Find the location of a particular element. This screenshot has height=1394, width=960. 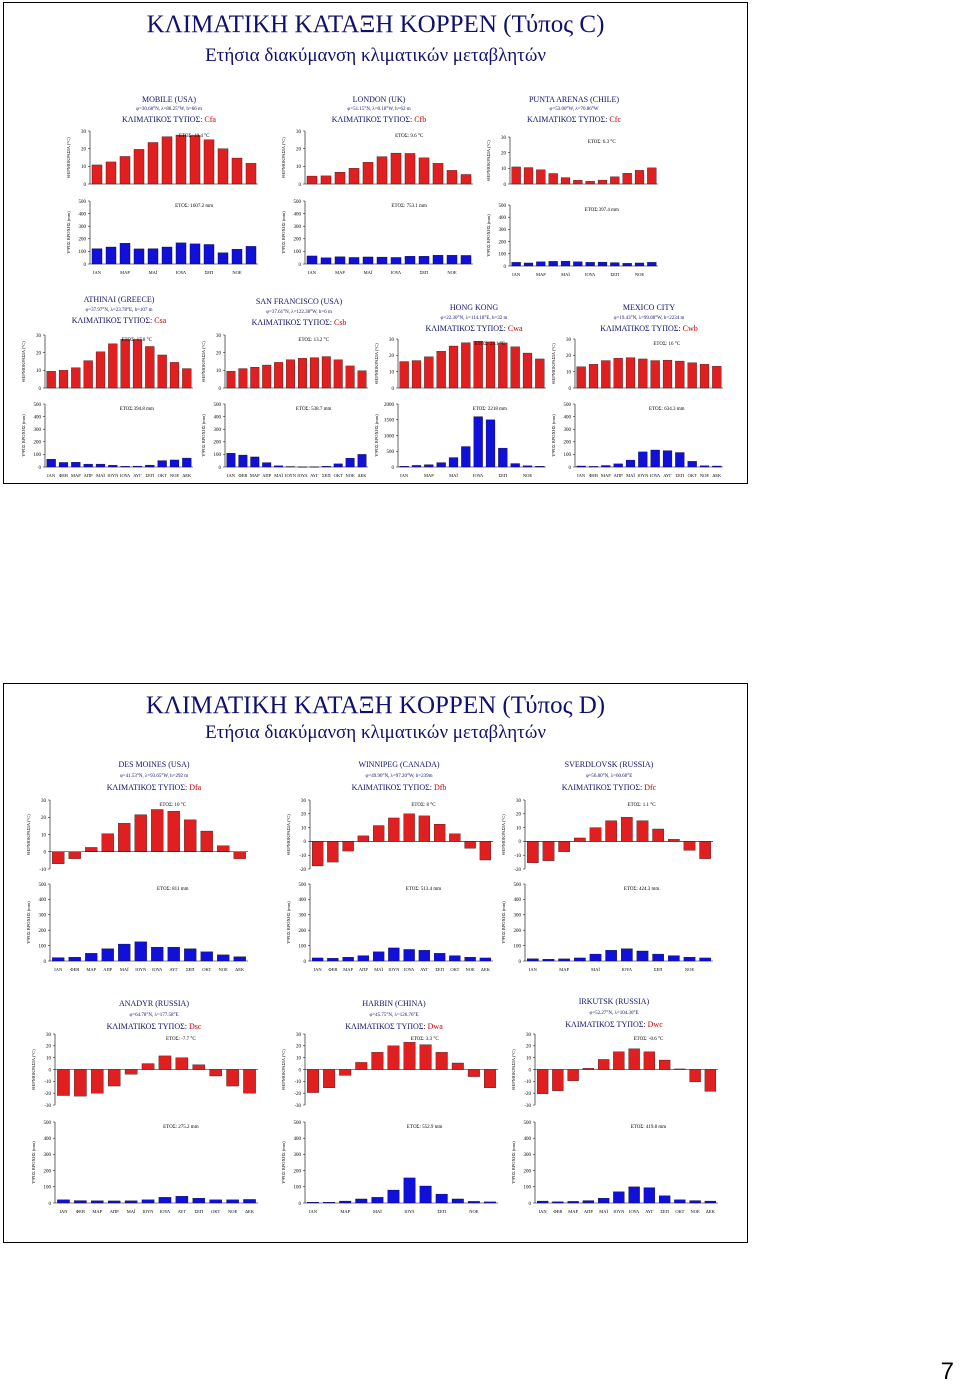

station-coords: φ=22.30°N, λ=114.18°E, h=32 m is located at coordinates (474, 318).